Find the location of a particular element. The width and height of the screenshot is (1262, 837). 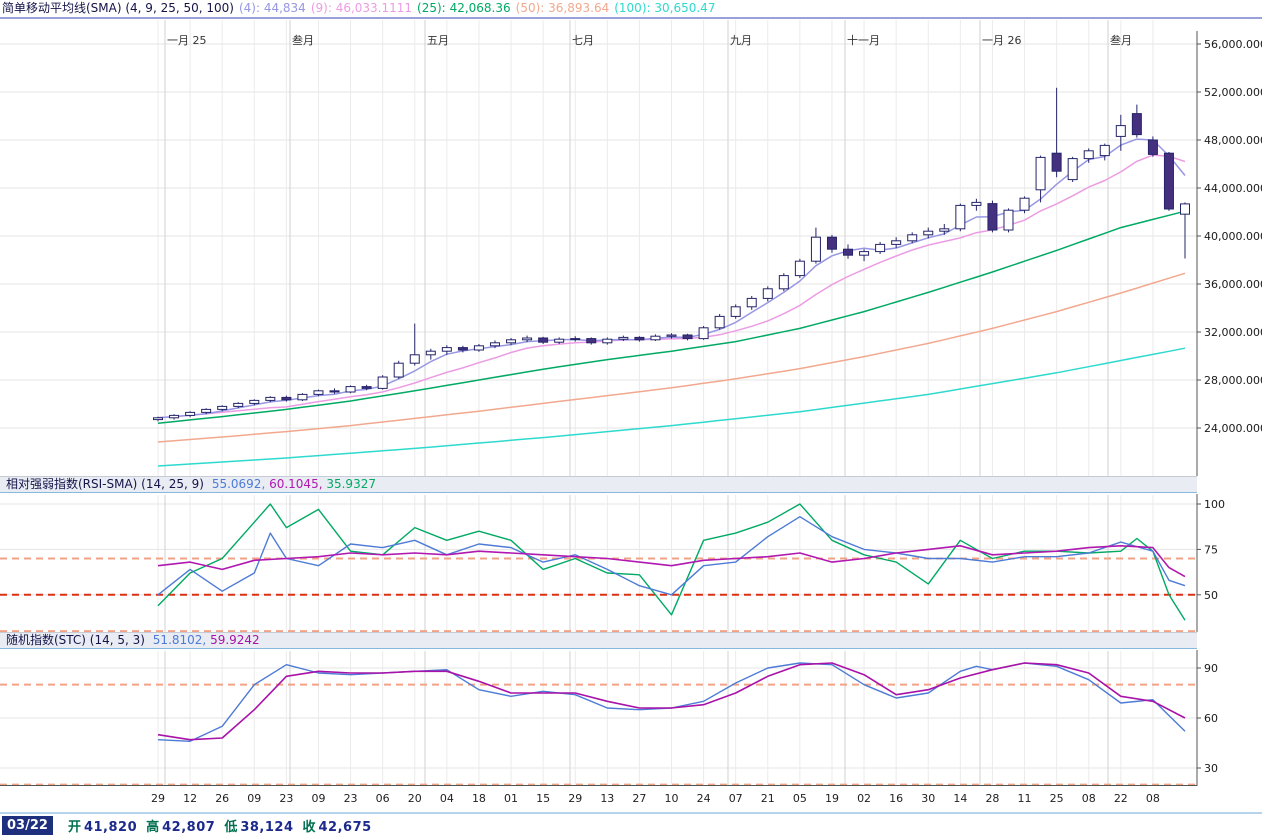

svg-text: 九月 is located at coordinates (741, 40).